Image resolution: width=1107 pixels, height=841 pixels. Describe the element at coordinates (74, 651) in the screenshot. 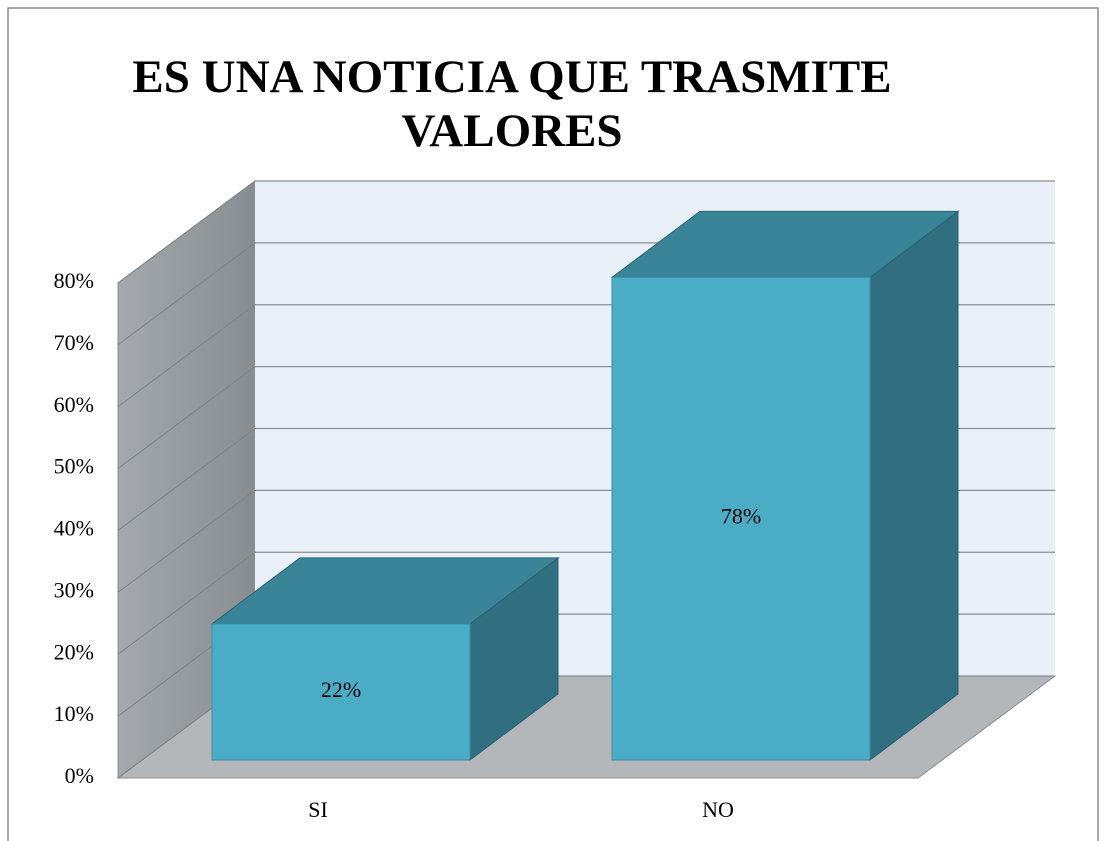

I see `y-tick-label: 20%` at that location.